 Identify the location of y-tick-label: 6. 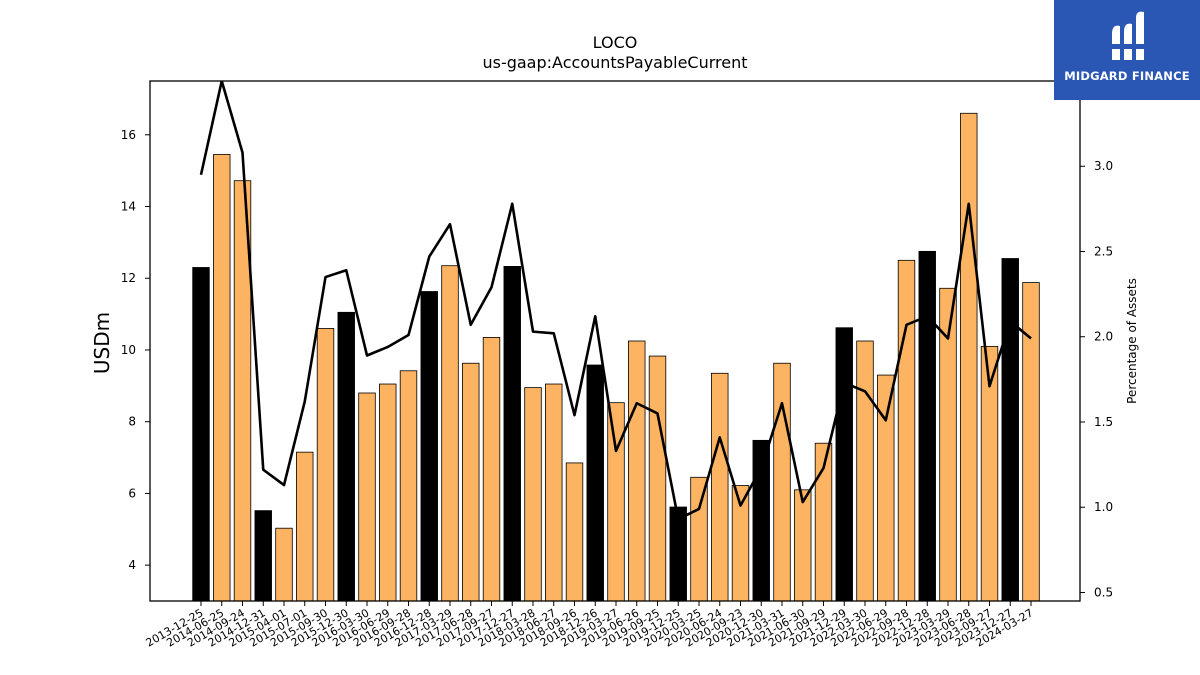
(132, 493).